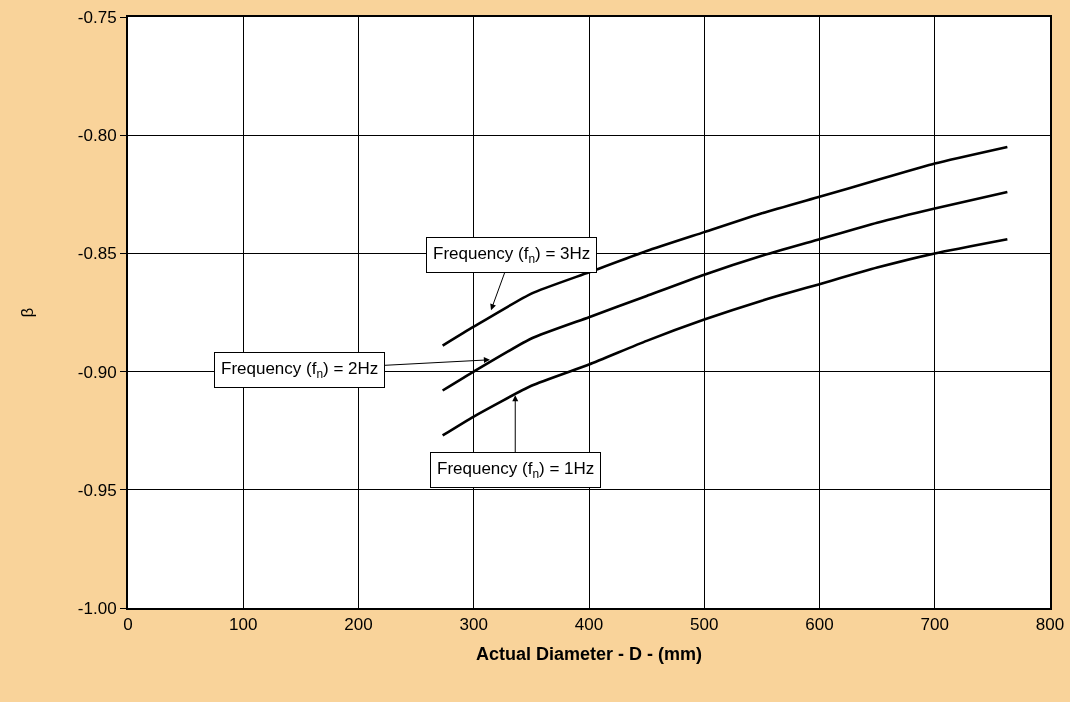 This screenshot has width=1070, height=702. Describe the element at coordinates (1050, 625) in the screenshot. I see `x-tick-label: 800` at that location.